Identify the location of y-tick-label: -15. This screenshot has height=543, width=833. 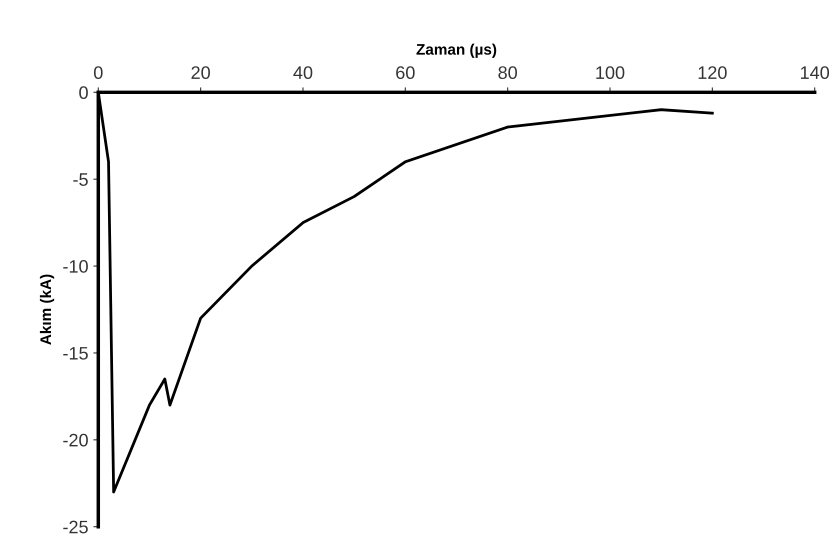
(75, 353).